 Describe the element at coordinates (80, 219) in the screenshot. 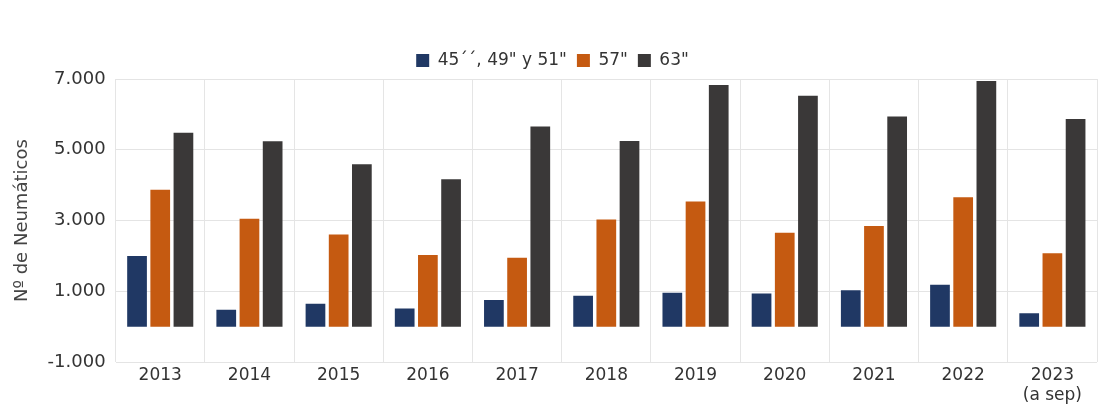

I see `y-tick-label: 3.000` at that location.